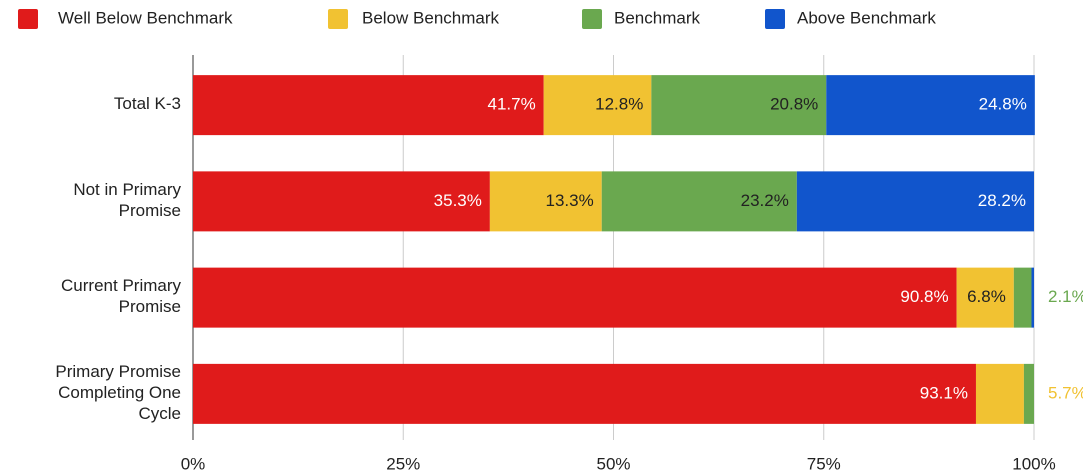  I want to click on legend-label: Above Benchmark, so click(866, 17).